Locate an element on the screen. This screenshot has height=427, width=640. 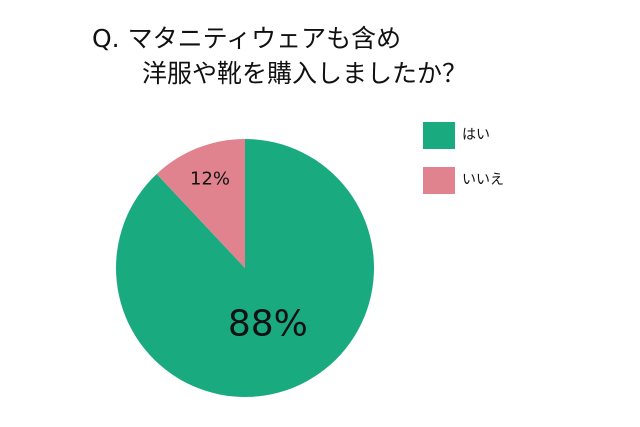
pie-slice is located at coordinates (200, 203).